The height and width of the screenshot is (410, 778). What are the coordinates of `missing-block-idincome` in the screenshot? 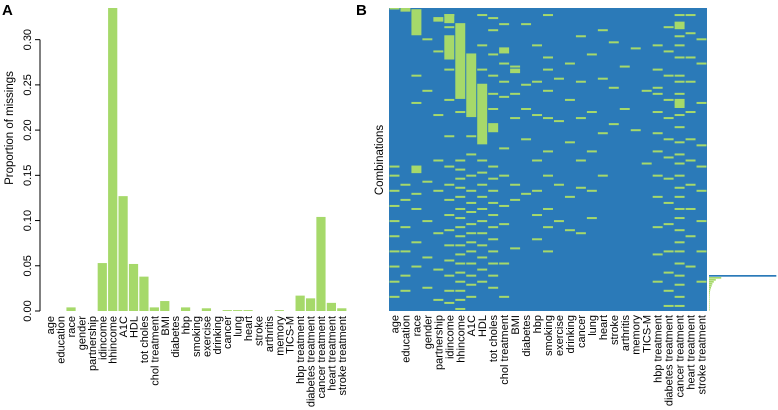 It's located at (449, 47).